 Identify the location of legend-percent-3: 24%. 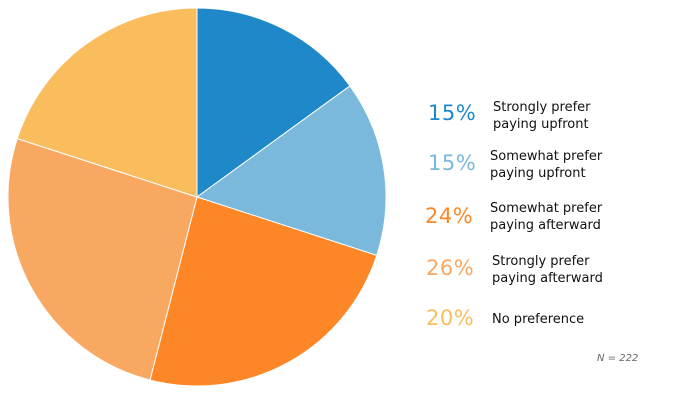
(449, 216).